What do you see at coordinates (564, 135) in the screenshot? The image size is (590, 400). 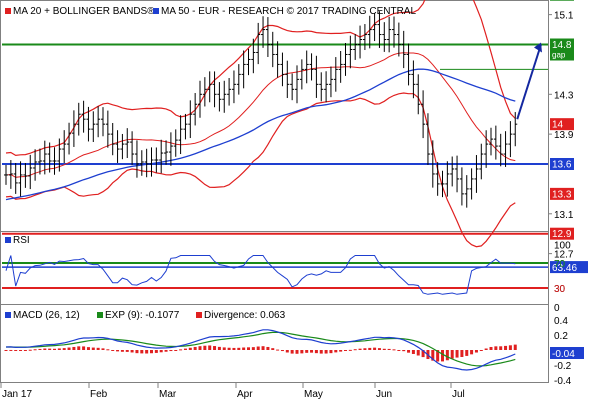 I see `price-y-tick-label: 13.9` at bounding box center [564, 135].